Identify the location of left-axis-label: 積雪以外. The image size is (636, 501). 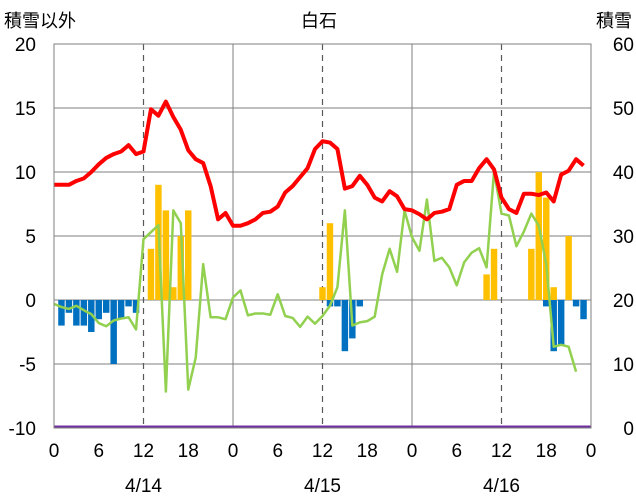
(40, 21).